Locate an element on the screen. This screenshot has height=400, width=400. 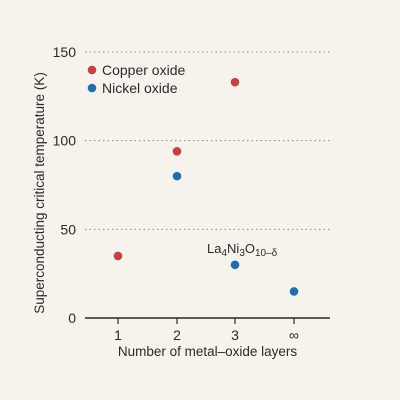
x-tick-label: 1 is located at coordinates (118, 335).